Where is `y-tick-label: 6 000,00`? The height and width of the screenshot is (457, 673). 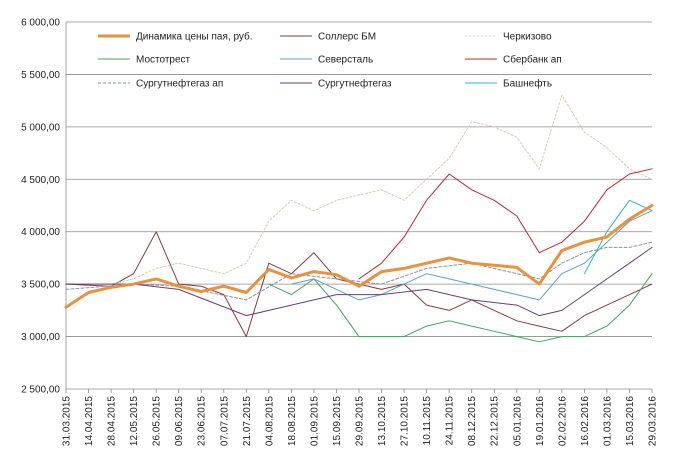 y-tick-label: 6 000,00 is located at coordinates (40, 23).